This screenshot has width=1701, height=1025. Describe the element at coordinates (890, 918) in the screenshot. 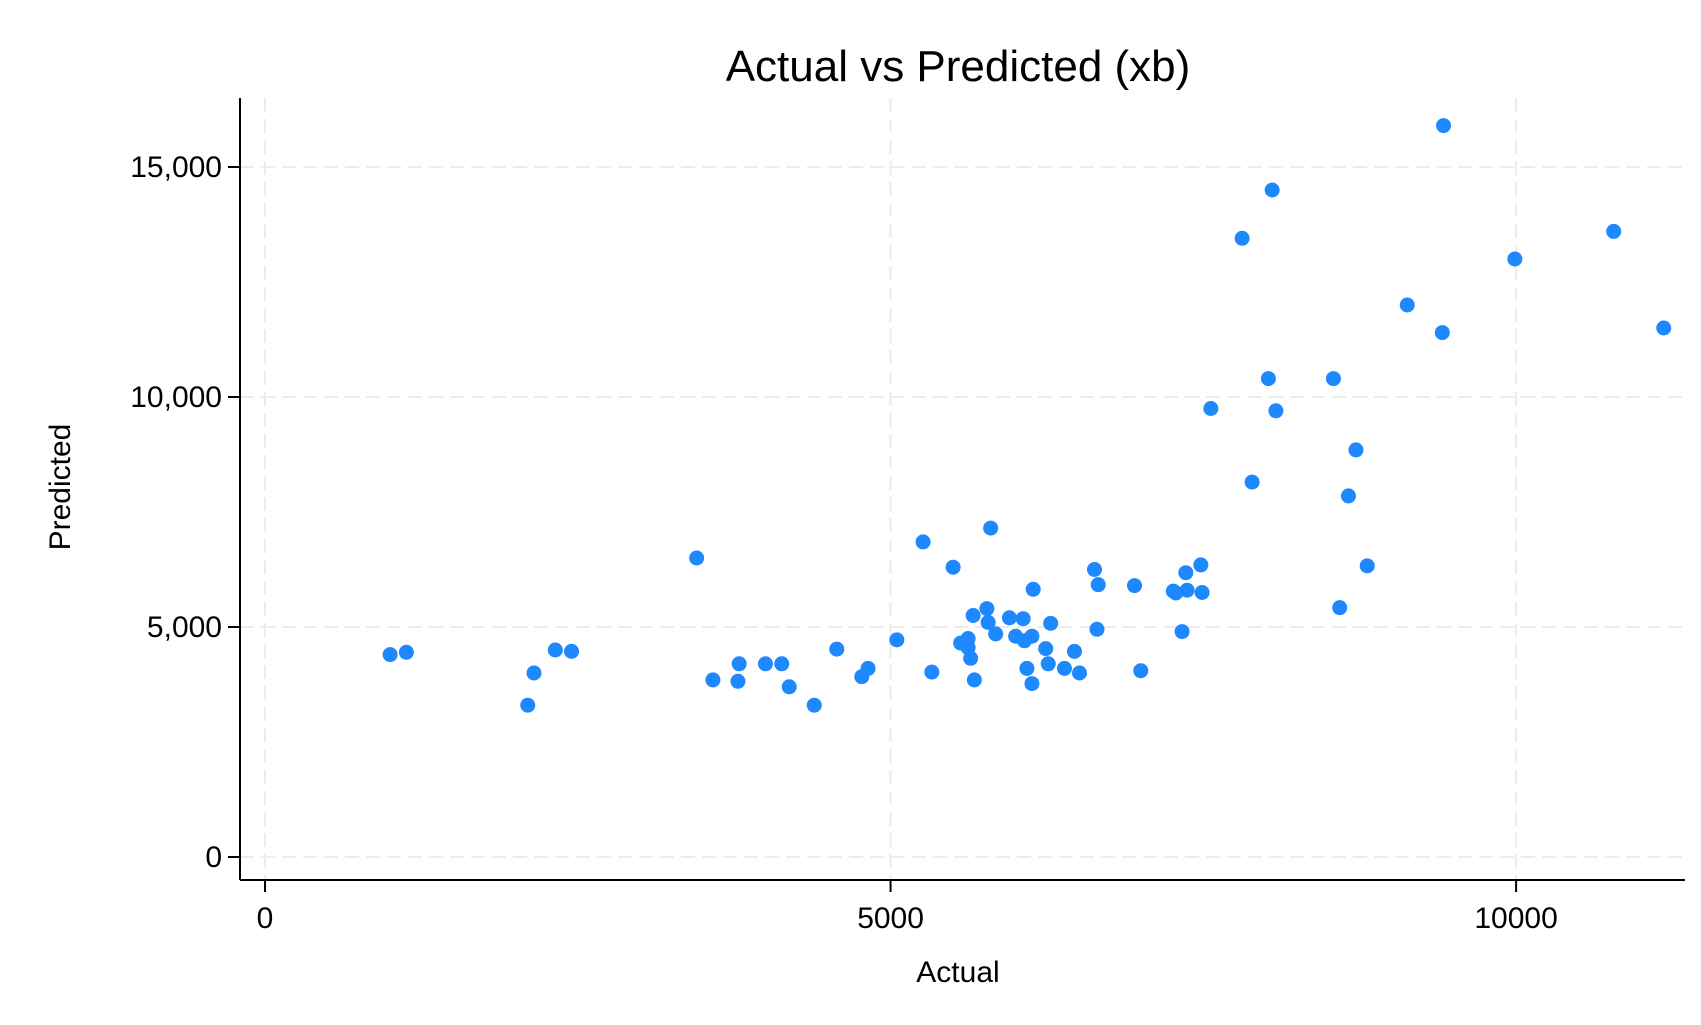

I see `x-tick-label: 5000` at that location.